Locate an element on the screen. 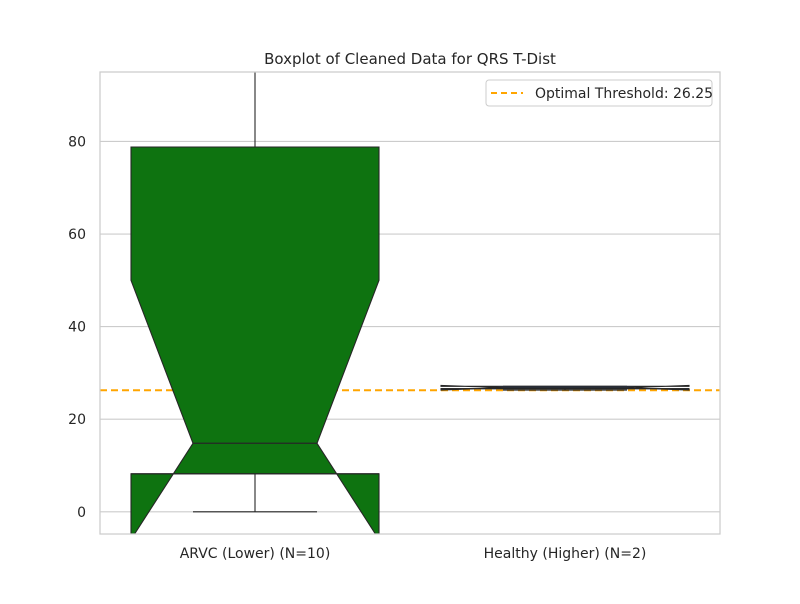  y-tick-label-80: 80 is located at coordinates (77, 142).